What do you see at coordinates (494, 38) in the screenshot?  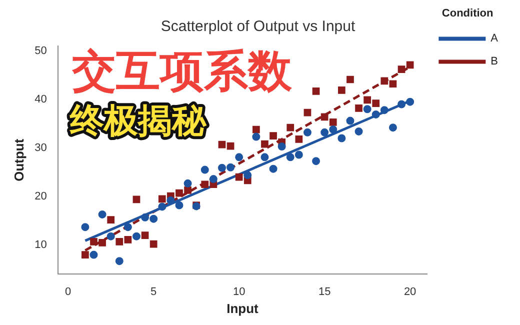 I see `legend-label: A` at bounding box center [494, 38].